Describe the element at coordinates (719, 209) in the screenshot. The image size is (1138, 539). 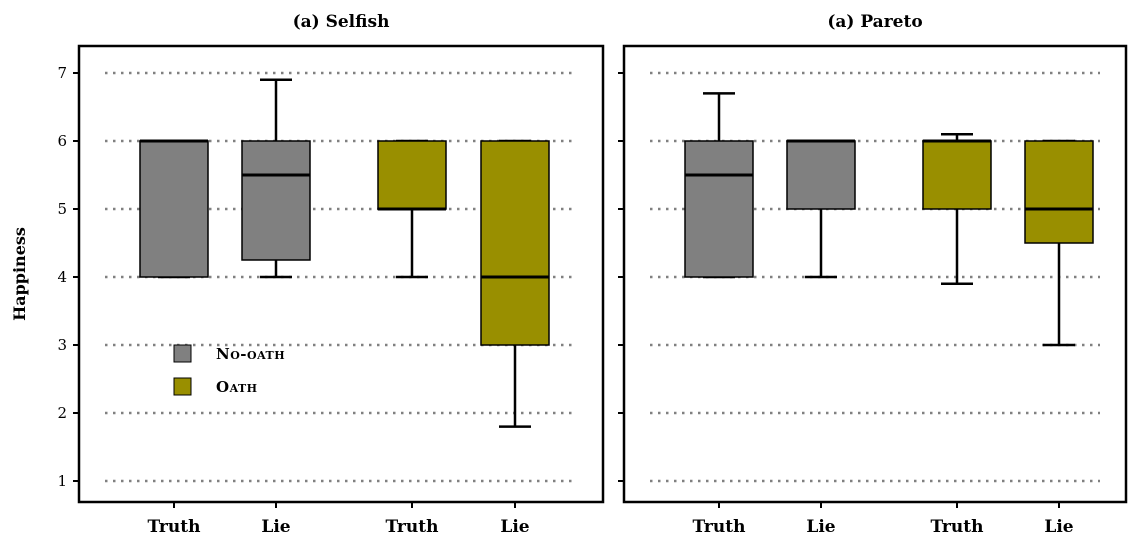
I see `panel-2-box-no-oath-truth` at that location.